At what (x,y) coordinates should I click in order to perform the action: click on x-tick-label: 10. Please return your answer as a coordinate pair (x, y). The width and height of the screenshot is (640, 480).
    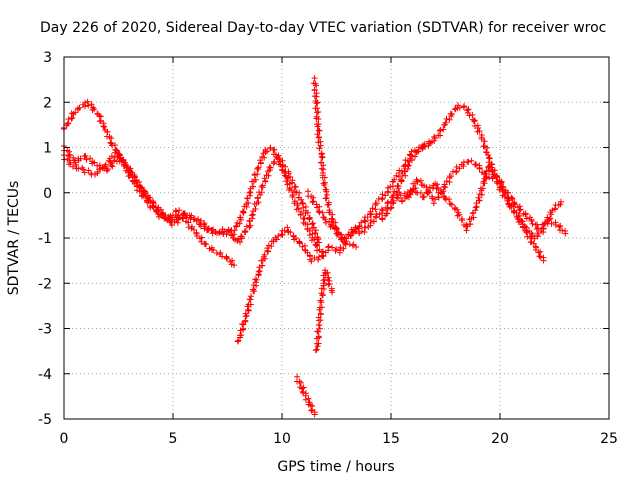
    Looking at the image, I should click on (282, 439).